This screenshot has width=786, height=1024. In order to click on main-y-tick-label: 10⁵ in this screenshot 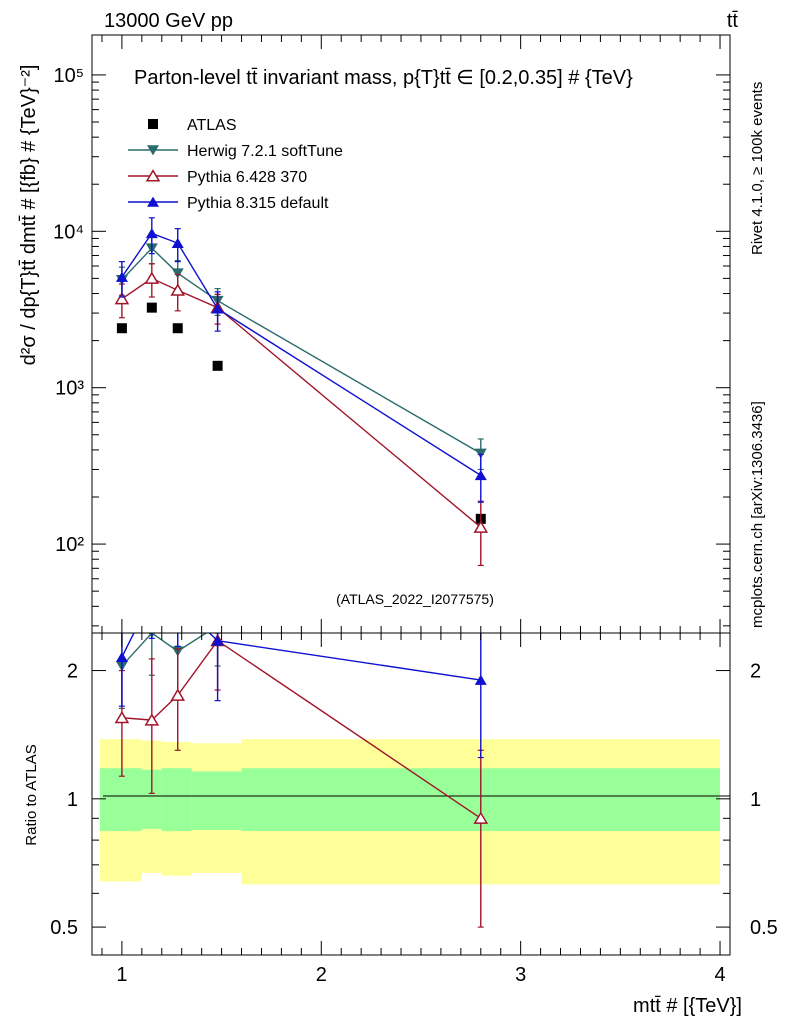, I will do `click(68, 76)`.